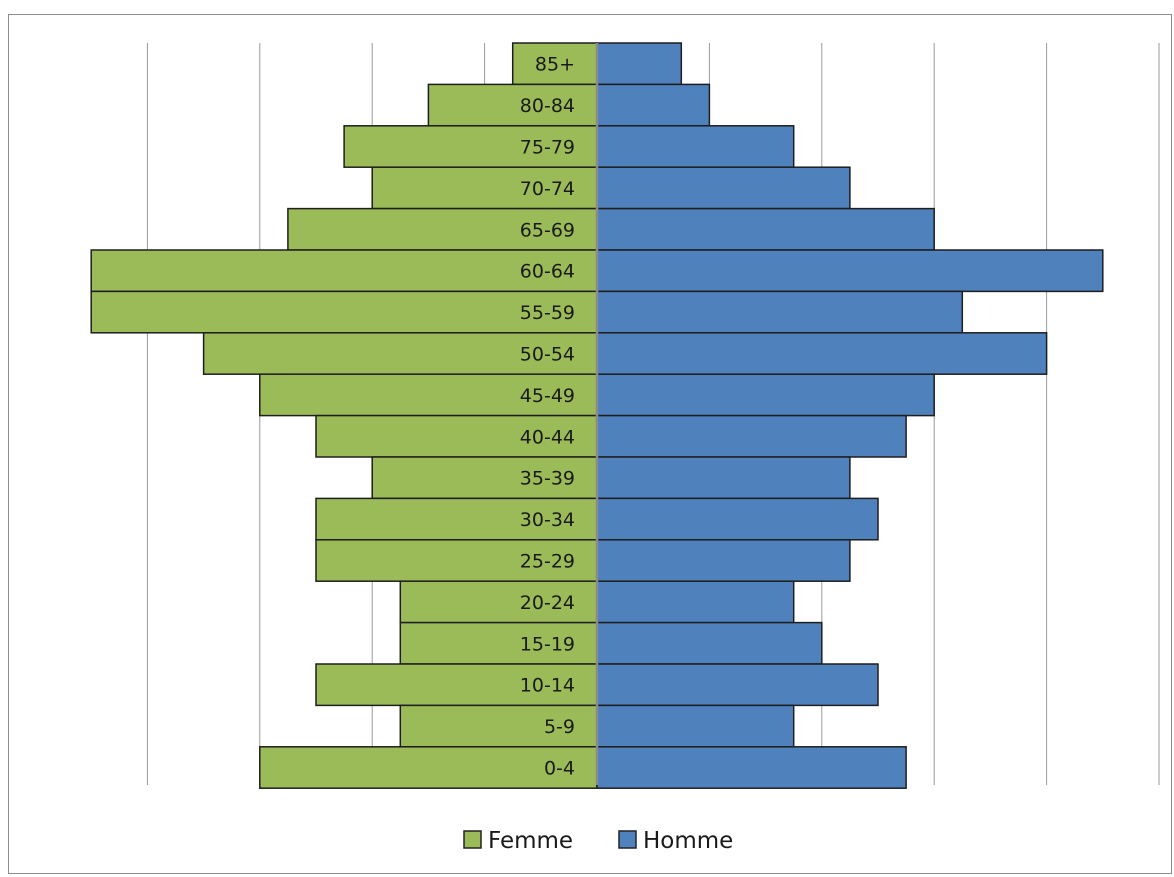 The image size is (1174, 877). Describe the element at coordinates (547, 189) in the screenshot. I see `age-label: 70-74` at that location.